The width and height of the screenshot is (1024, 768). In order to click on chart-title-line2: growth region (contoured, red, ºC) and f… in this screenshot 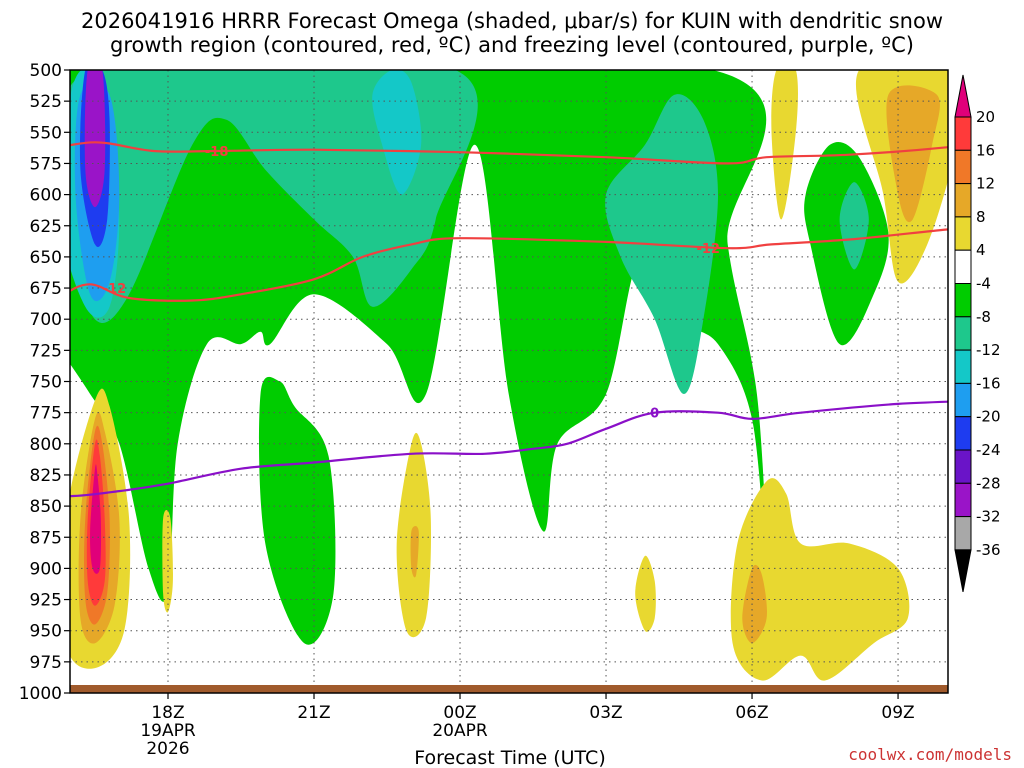, I will do `click(512, 45)`.